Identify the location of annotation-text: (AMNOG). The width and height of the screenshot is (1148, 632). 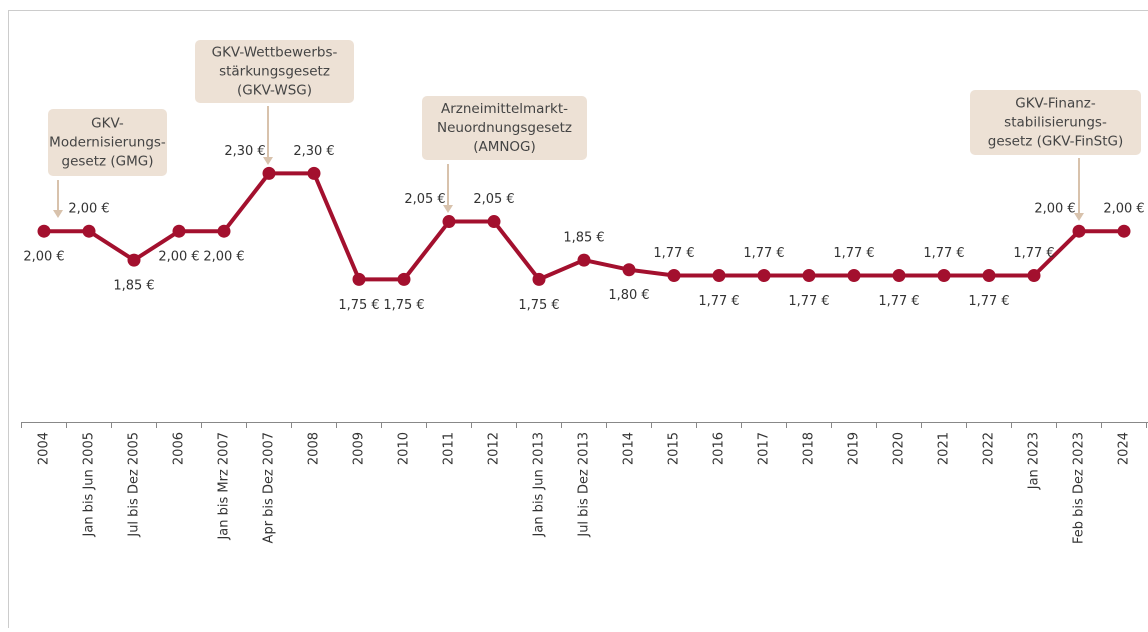
(504, 147).